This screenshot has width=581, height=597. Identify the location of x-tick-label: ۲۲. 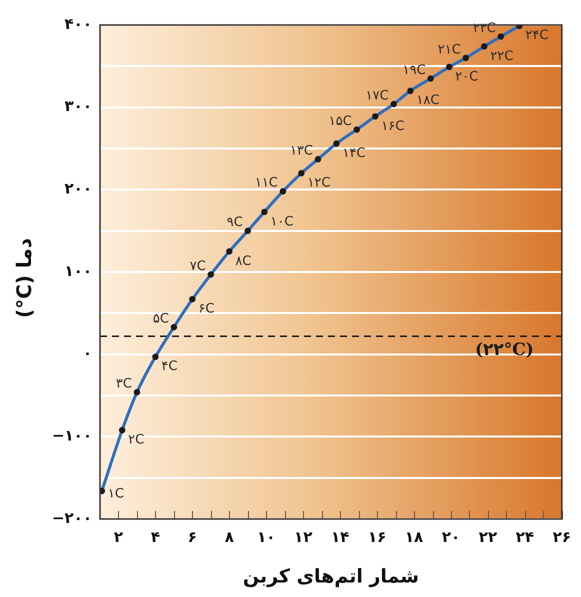
(488, 537).